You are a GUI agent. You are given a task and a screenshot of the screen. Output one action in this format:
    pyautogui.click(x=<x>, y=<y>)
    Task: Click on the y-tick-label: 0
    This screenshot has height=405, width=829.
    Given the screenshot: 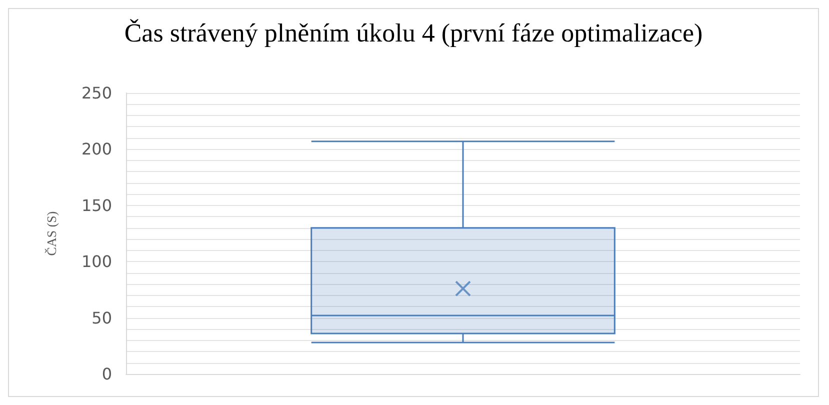 What is the action you would take?
    pyautogui.click(x=107, y=374)
    